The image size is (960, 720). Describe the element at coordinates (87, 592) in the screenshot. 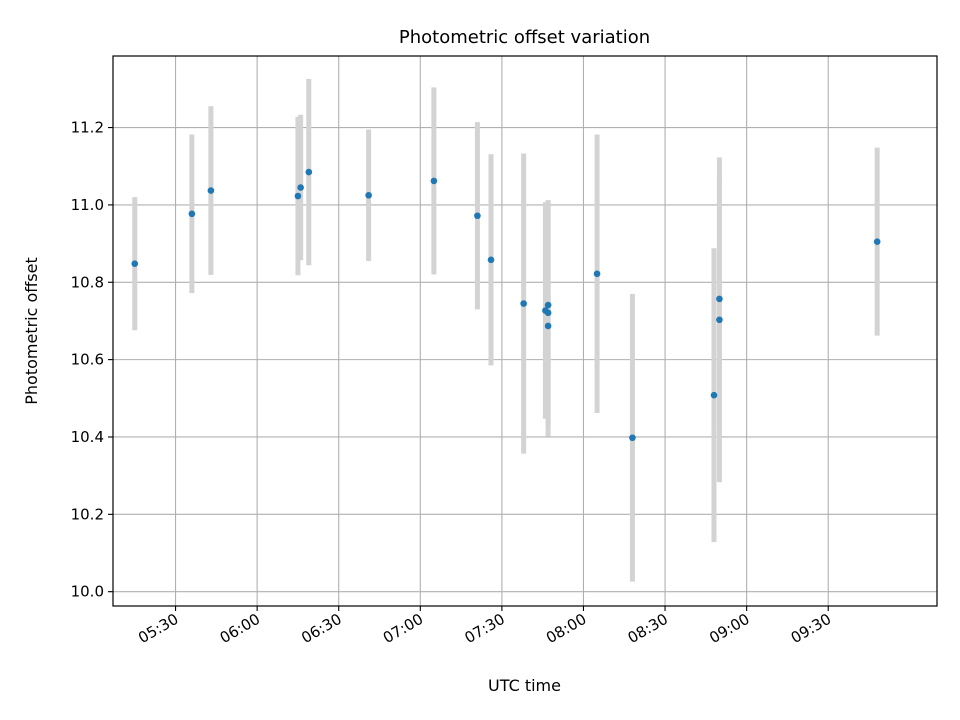

I see `y-tick-label: 10.0` at that location.